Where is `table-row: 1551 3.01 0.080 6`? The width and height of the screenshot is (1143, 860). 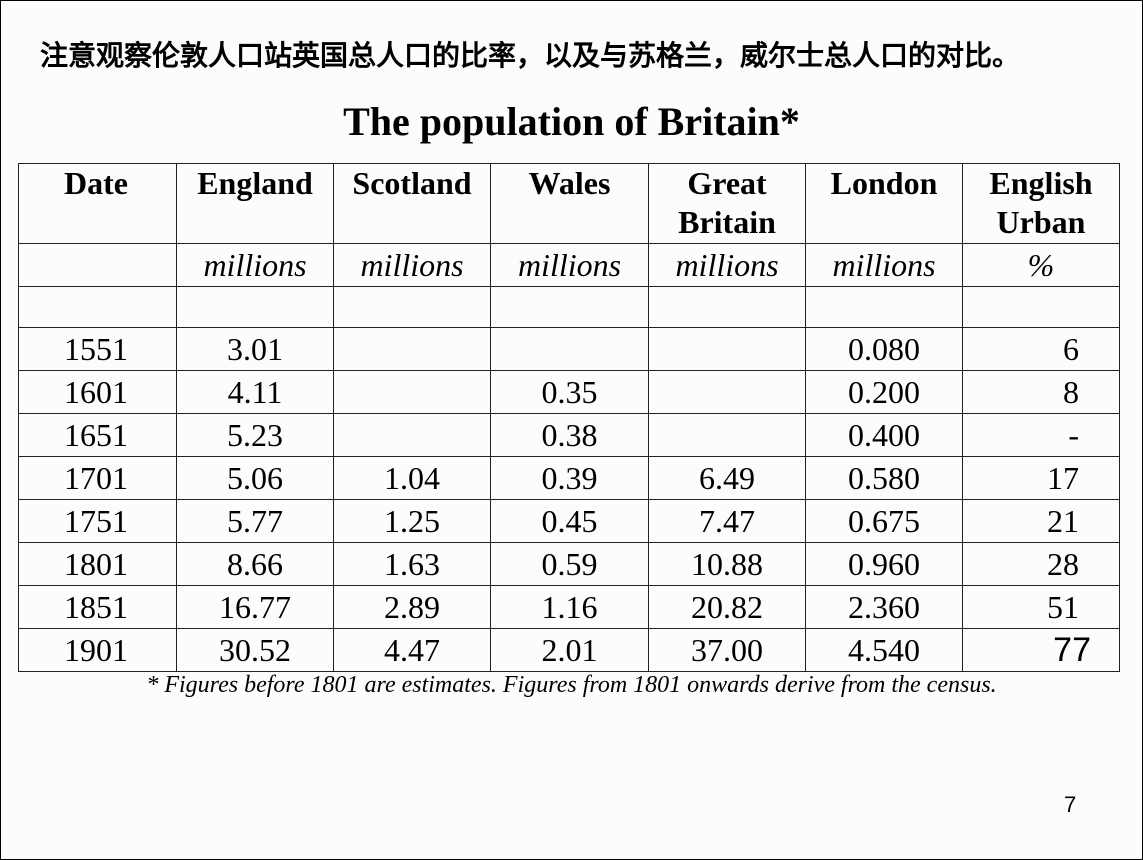 table-row: 1551 3.01 0.080 6 is located at coordinates (569, 349).